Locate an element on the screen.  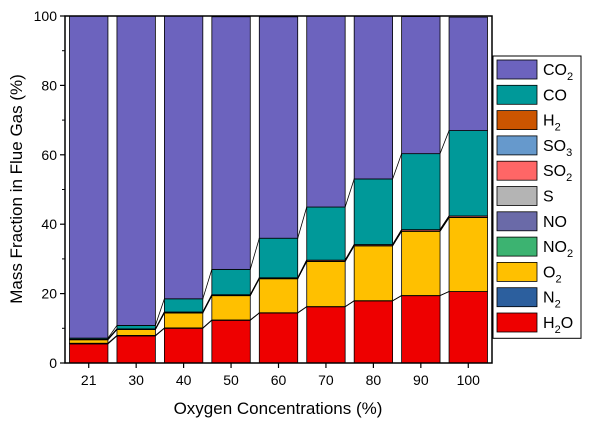
y-tick-label: 20 is located at coordinates (49, 294).